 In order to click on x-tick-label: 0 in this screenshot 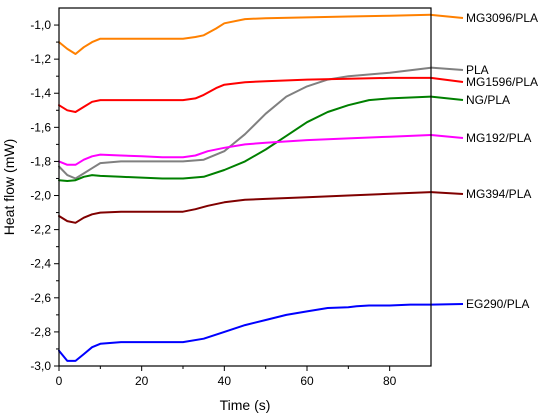, I will do `click(59, 381)`.